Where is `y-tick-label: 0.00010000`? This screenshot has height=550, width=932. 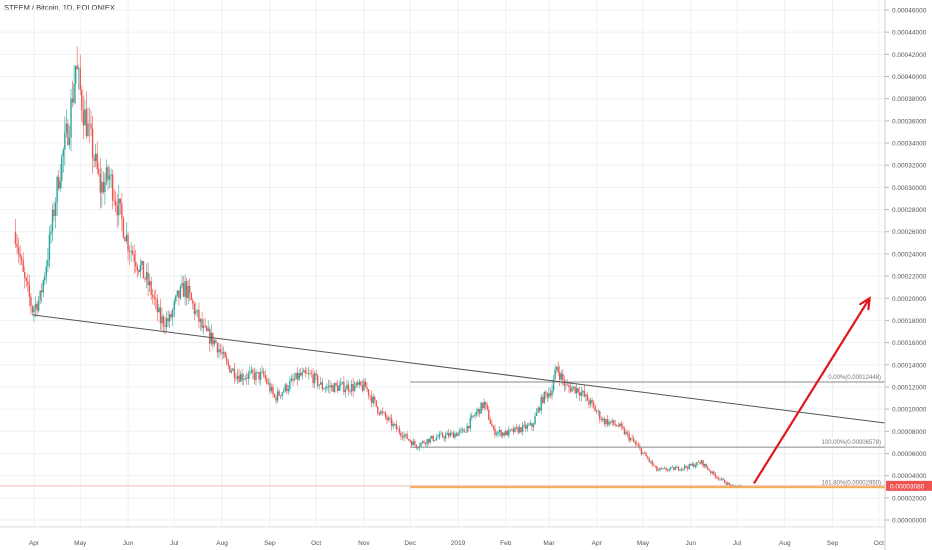
y-tick-label: 0.00010000 is located at coordinates (909, 410).